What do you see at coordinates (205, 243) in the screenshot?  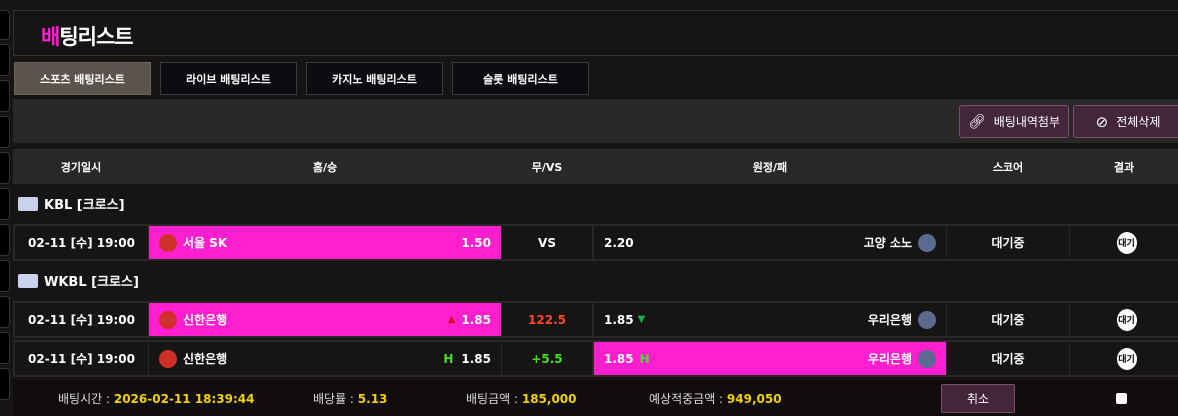 I see `home-team: 서울 SK` at bounding box center [205, 243].